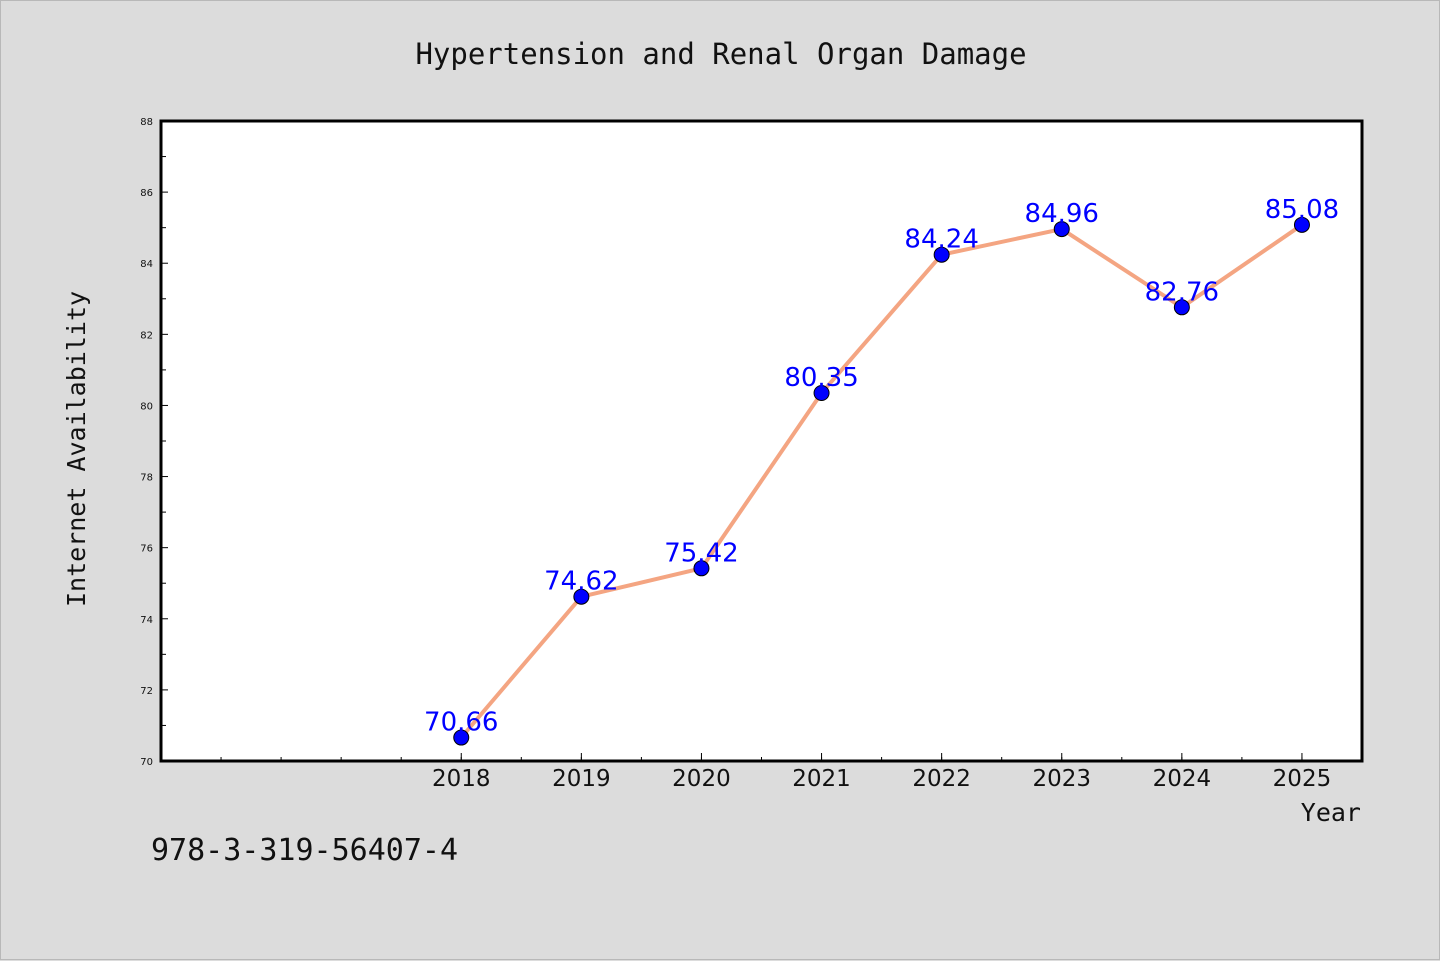  What do you see at coordinates (1302, 210) in the screenshot?
I see `data-label: 85.08` at bounding box center [1302, 210].